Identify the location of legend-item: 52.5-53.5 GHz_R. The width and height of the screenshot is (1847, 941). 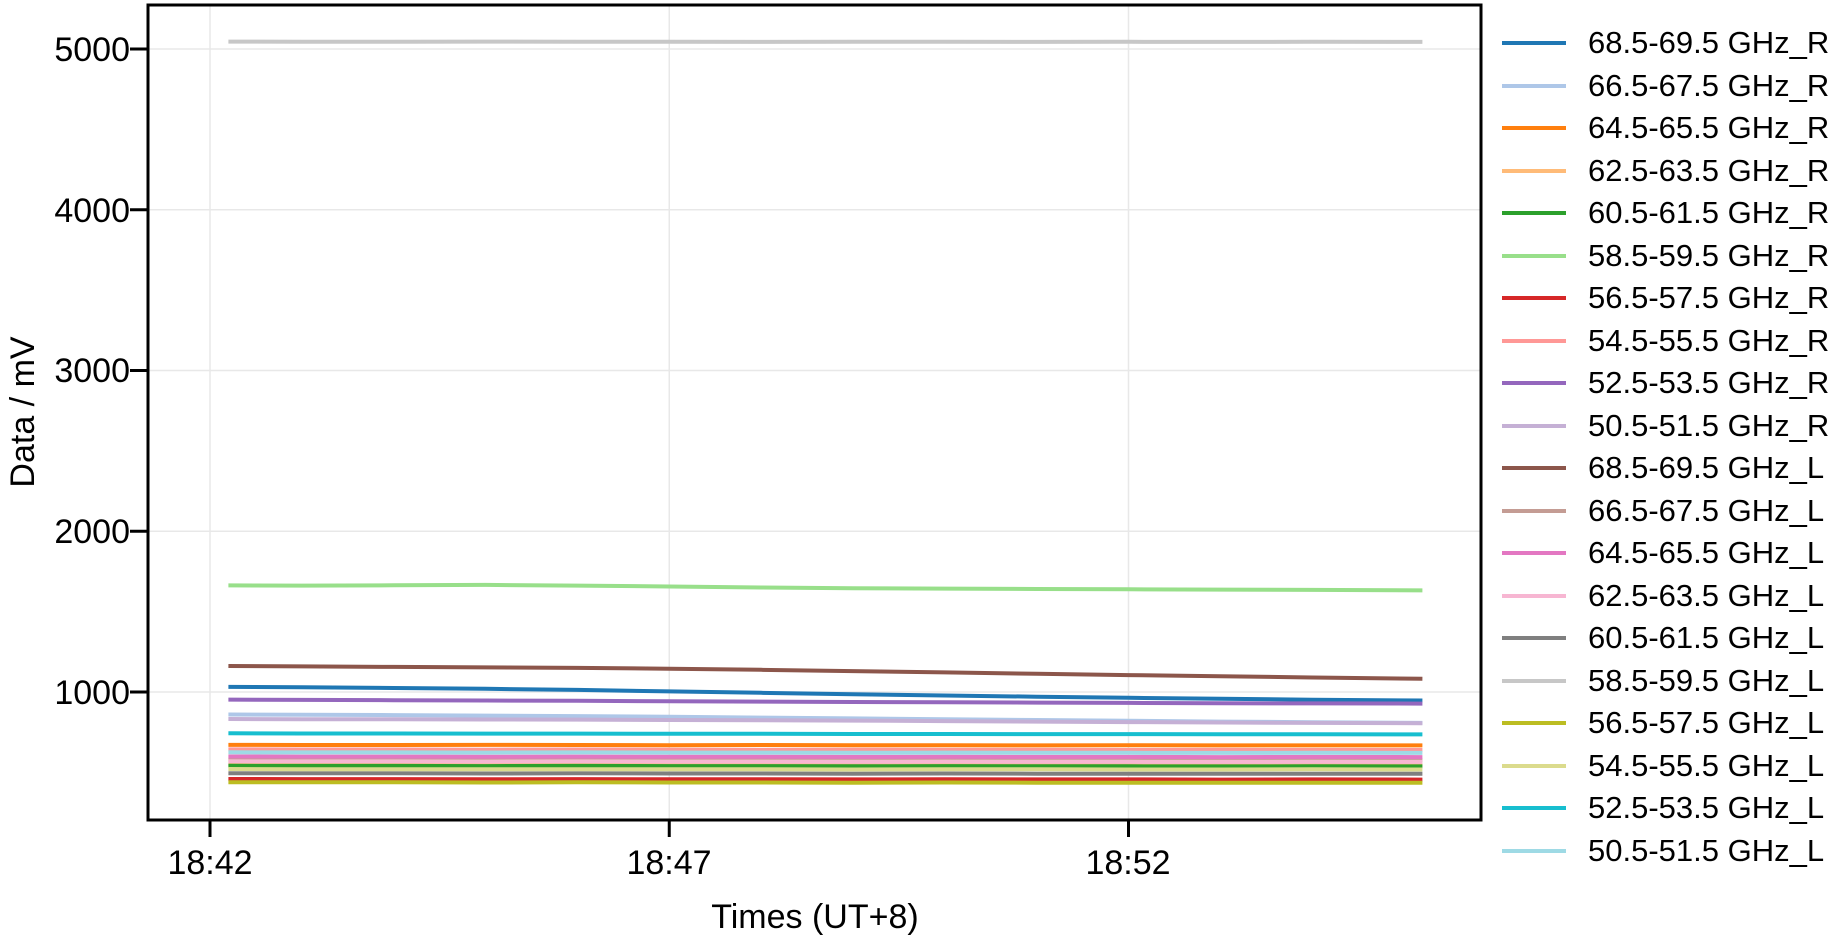
(1665, 383).